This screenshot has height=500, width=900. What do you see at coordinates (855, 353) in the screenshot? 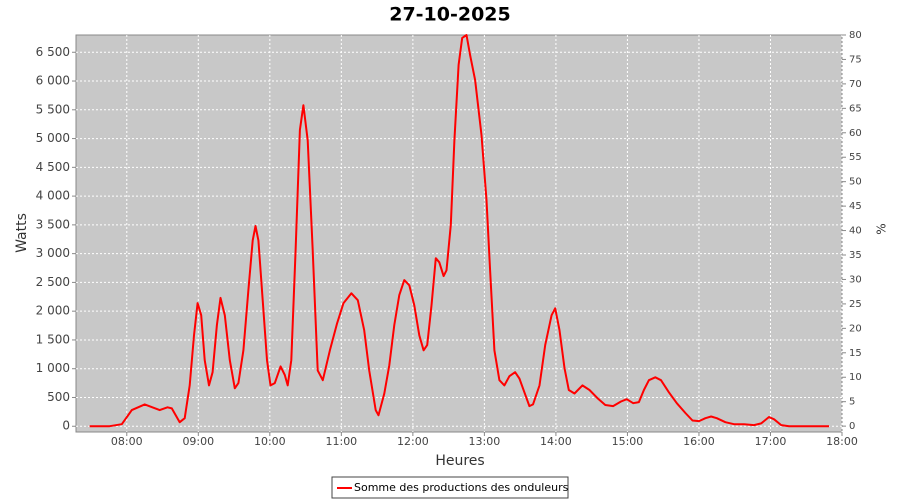
I see `y2-tick-label: 15` at bounding box center [855, 353].